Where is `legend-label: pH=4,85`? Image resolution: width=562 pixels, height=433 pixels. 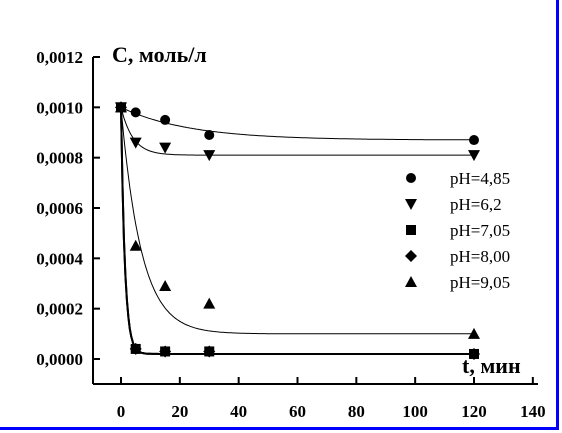 legend-label: pH=4,85 is located at coordinates (480, 178).